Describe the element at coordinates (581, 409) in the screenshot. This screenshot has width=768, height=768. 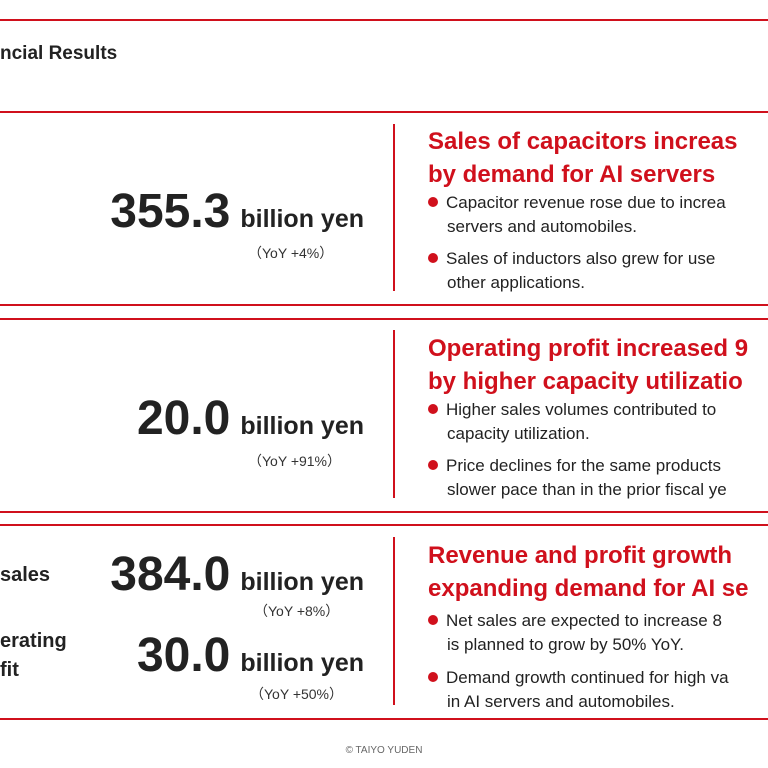
I see `bullet-text: Higher sales volumes contributed to` at that location.